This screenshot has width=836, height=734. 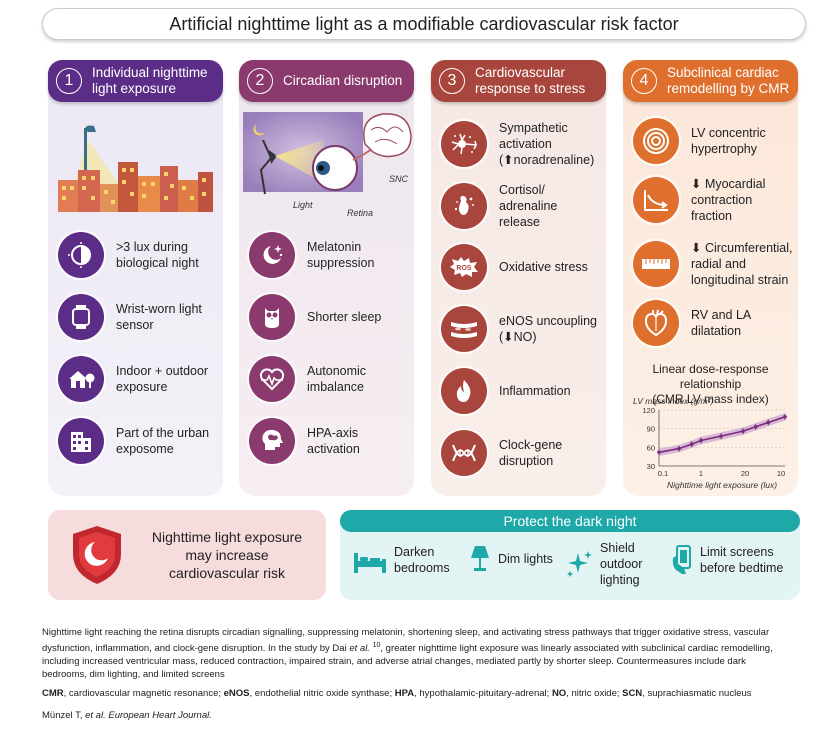 I want to click on item-label: Clock-gene disruption, so click(x=531, y=453).